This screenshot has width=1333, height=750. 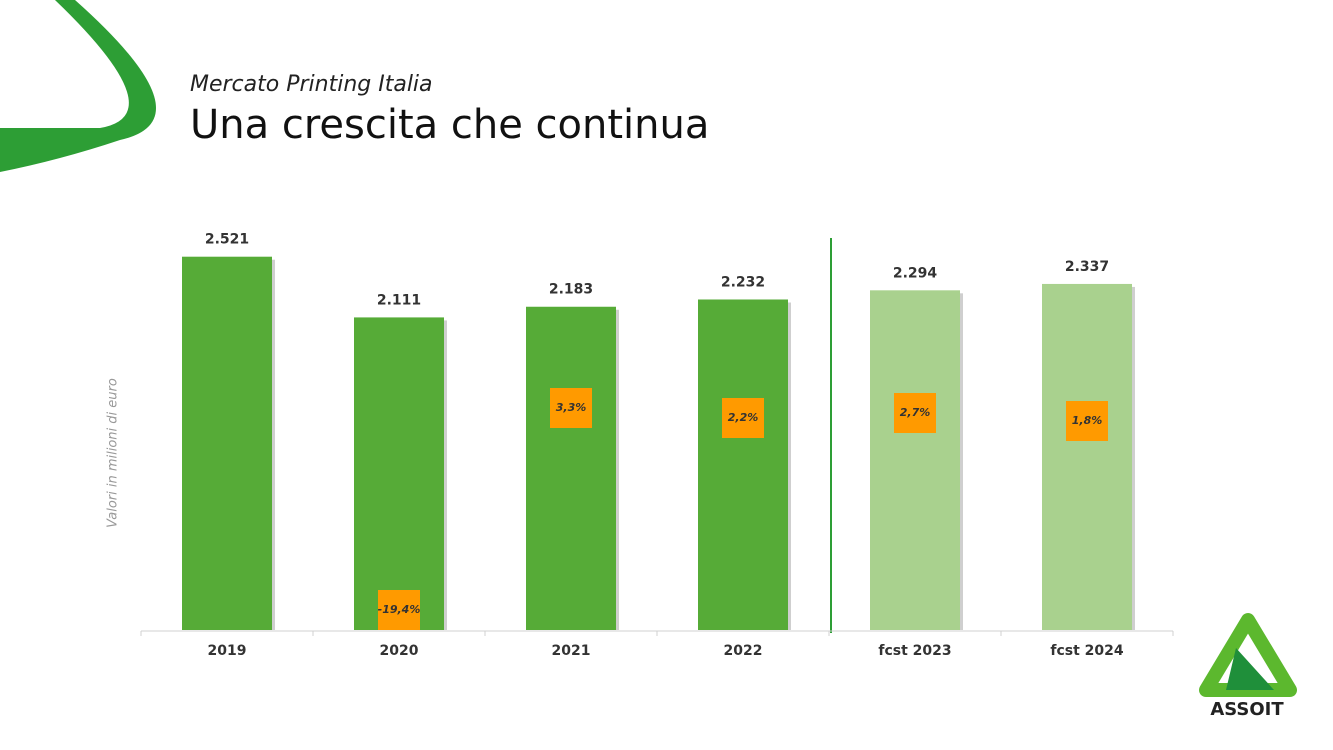 What do you see at coordinates (1247, 709) in the screenshot?
I see `logo-text: ASSOIT` at bounding box center [1247, 709].